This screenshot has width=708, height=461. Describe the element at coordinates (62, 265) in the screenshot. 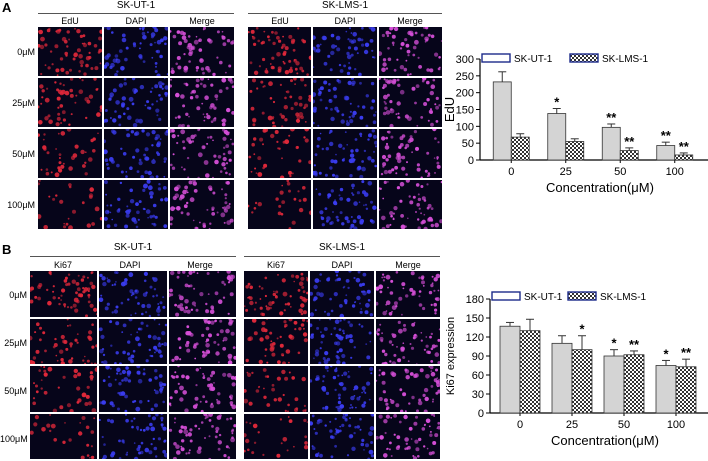

I see `column-label-ki67: Ki67` at that location.